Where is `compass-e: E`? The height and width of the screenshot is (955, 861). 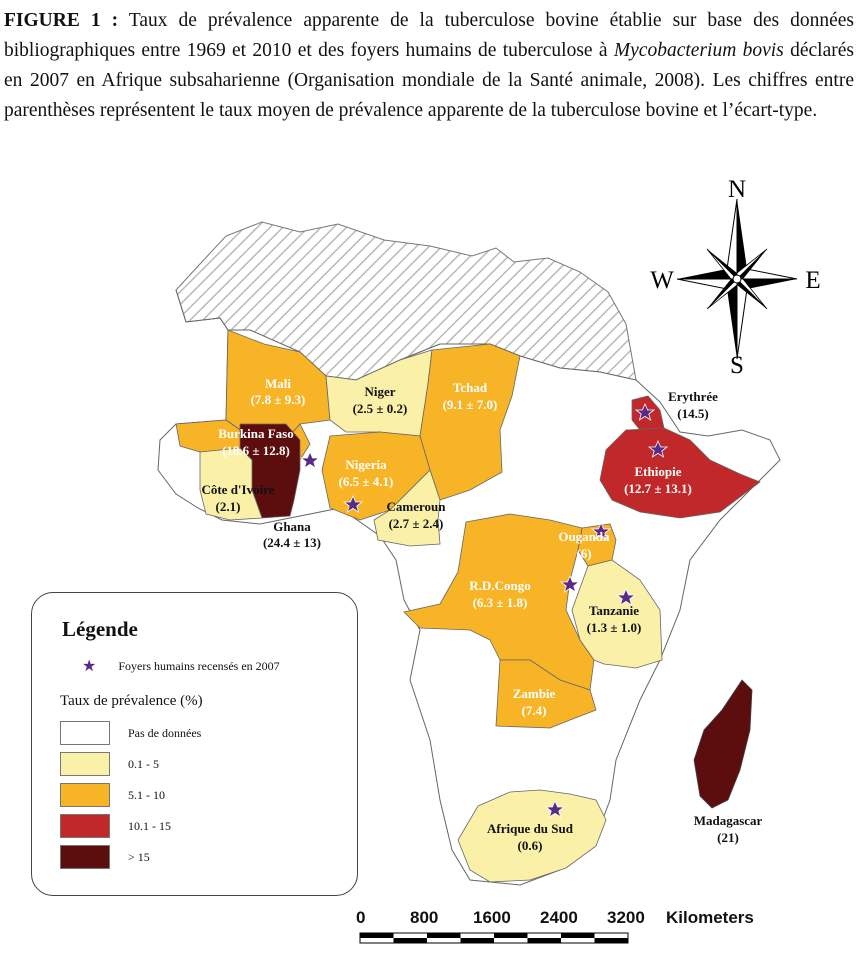
compass-e: E is located at coordinates (812, 280).